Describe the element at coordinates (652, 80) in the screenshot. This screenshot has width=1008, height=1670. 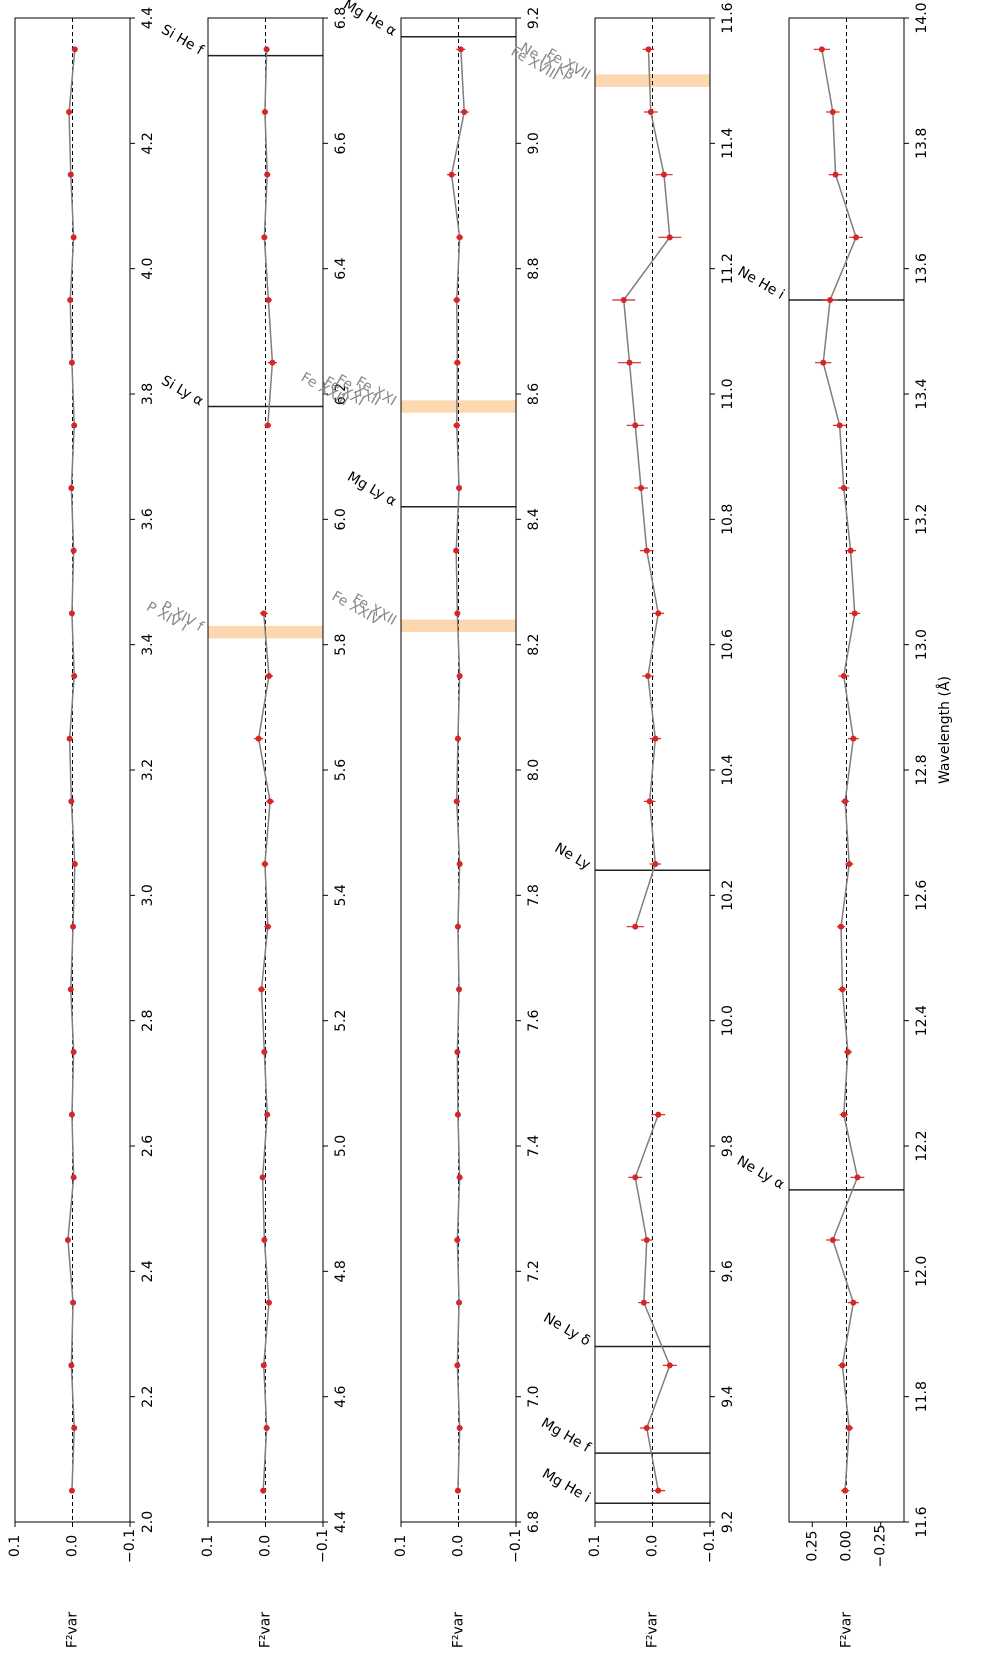
I see `line-band` at that location.